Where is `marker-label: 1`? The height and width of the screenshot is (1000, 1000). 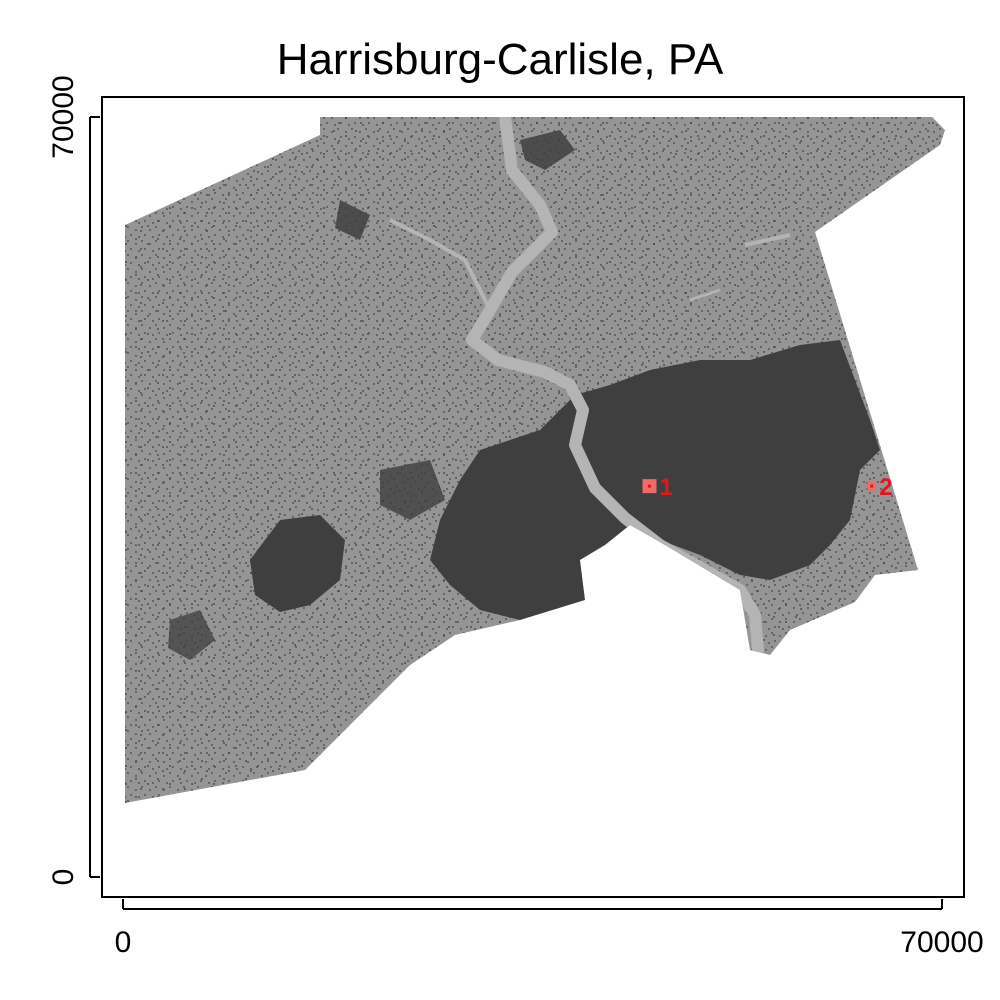
marker-label: 1 is located at coordinates (666, 487).